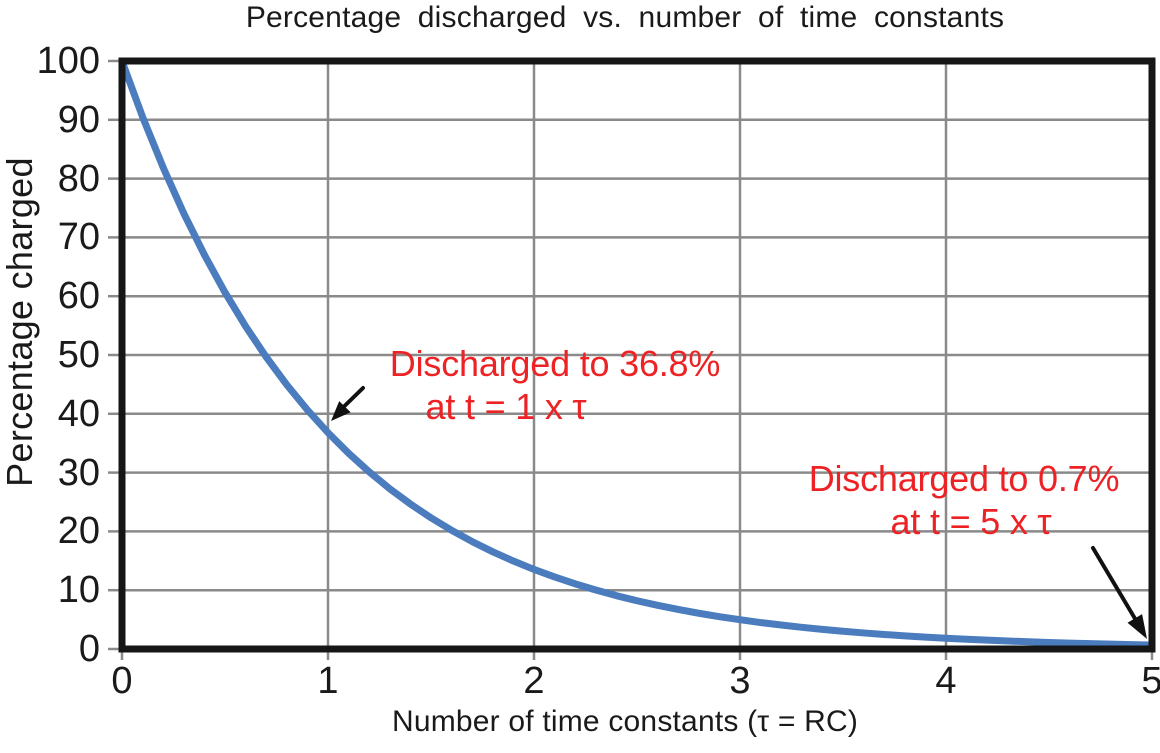  Describe the element at coordinates (78, 472) in the screenshot. I see `y-tick-label: 30` at that location.